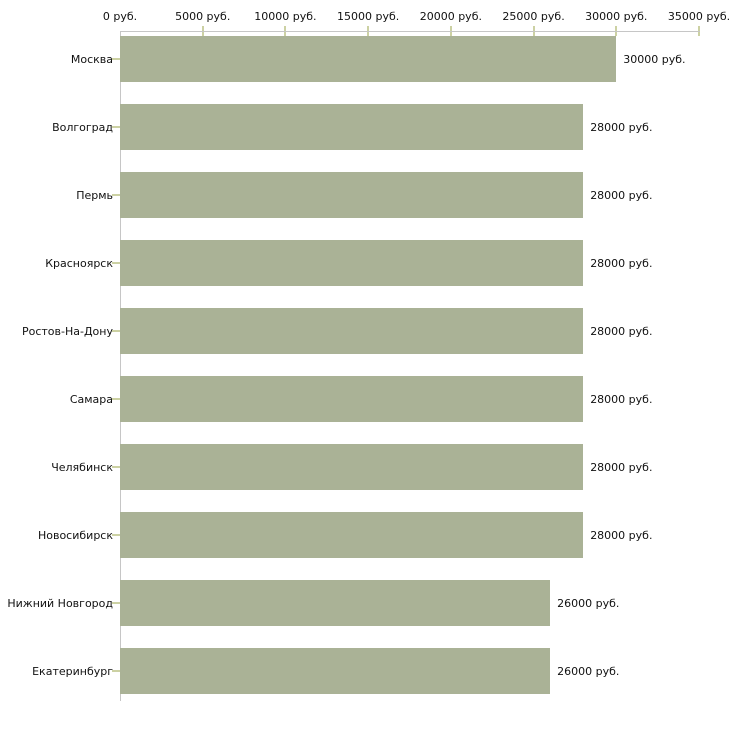 This screenshot has width=730, height=730. Describe the element at coordinates (203, 16) in the screenshot. I see `x-tick-label: 5000 руб.` at that location.